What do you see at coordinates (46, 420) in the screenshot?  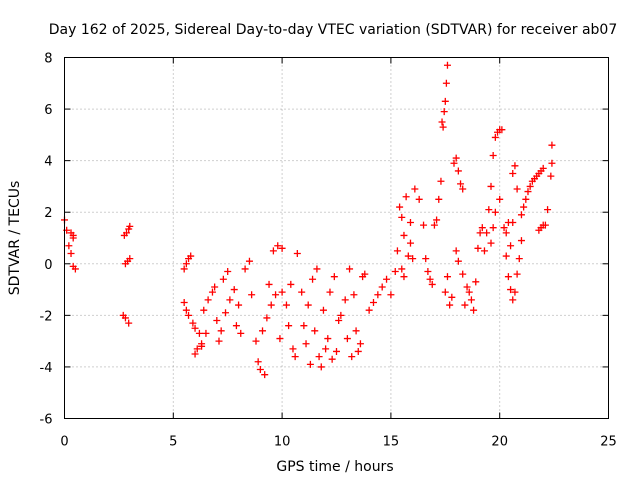 I see `y-tick-label: -6` at bounding box center [46, 420].